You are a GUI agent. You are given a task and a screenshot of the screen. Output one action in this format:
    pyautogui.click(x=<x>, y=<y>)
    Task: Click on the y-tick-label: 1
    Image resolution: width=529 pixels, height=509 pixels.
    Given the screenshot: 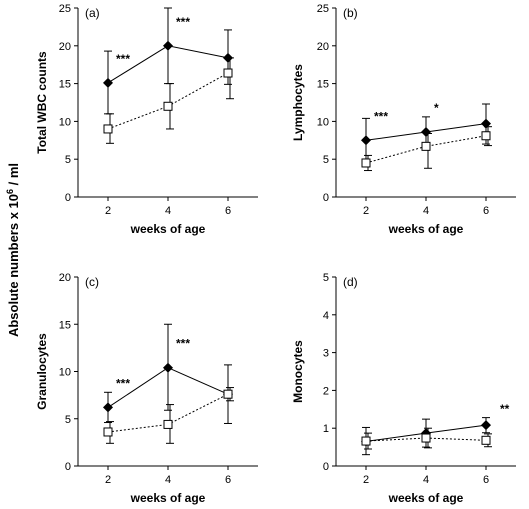 What is the action you would take?
    pyautogui.click(x=326, y=429)
    